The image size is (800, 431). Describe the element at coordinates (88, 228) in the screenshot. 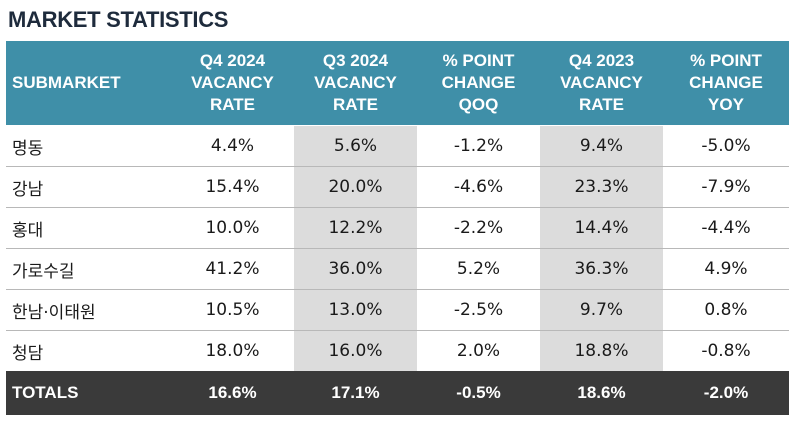

I see `submarket-name: 홍대` at that location.